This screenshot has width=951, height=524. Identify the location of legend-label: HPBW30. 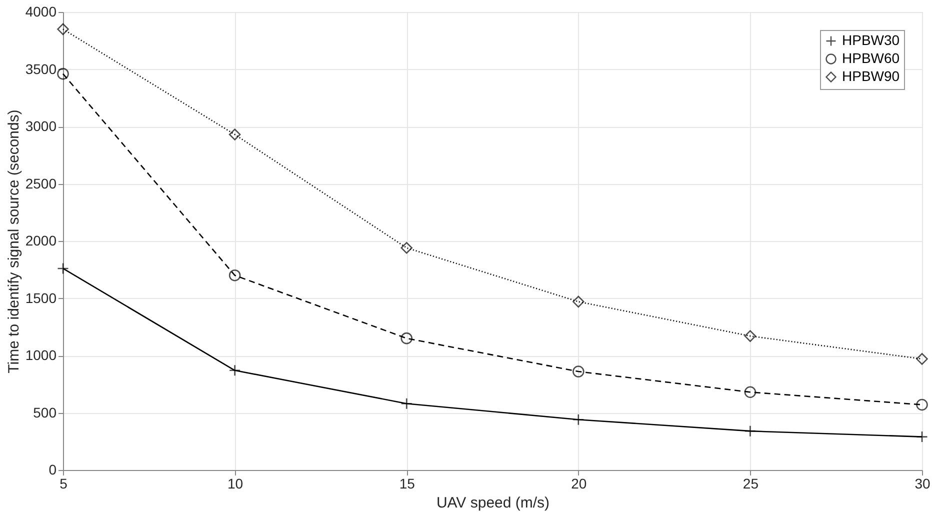
(871, 40).